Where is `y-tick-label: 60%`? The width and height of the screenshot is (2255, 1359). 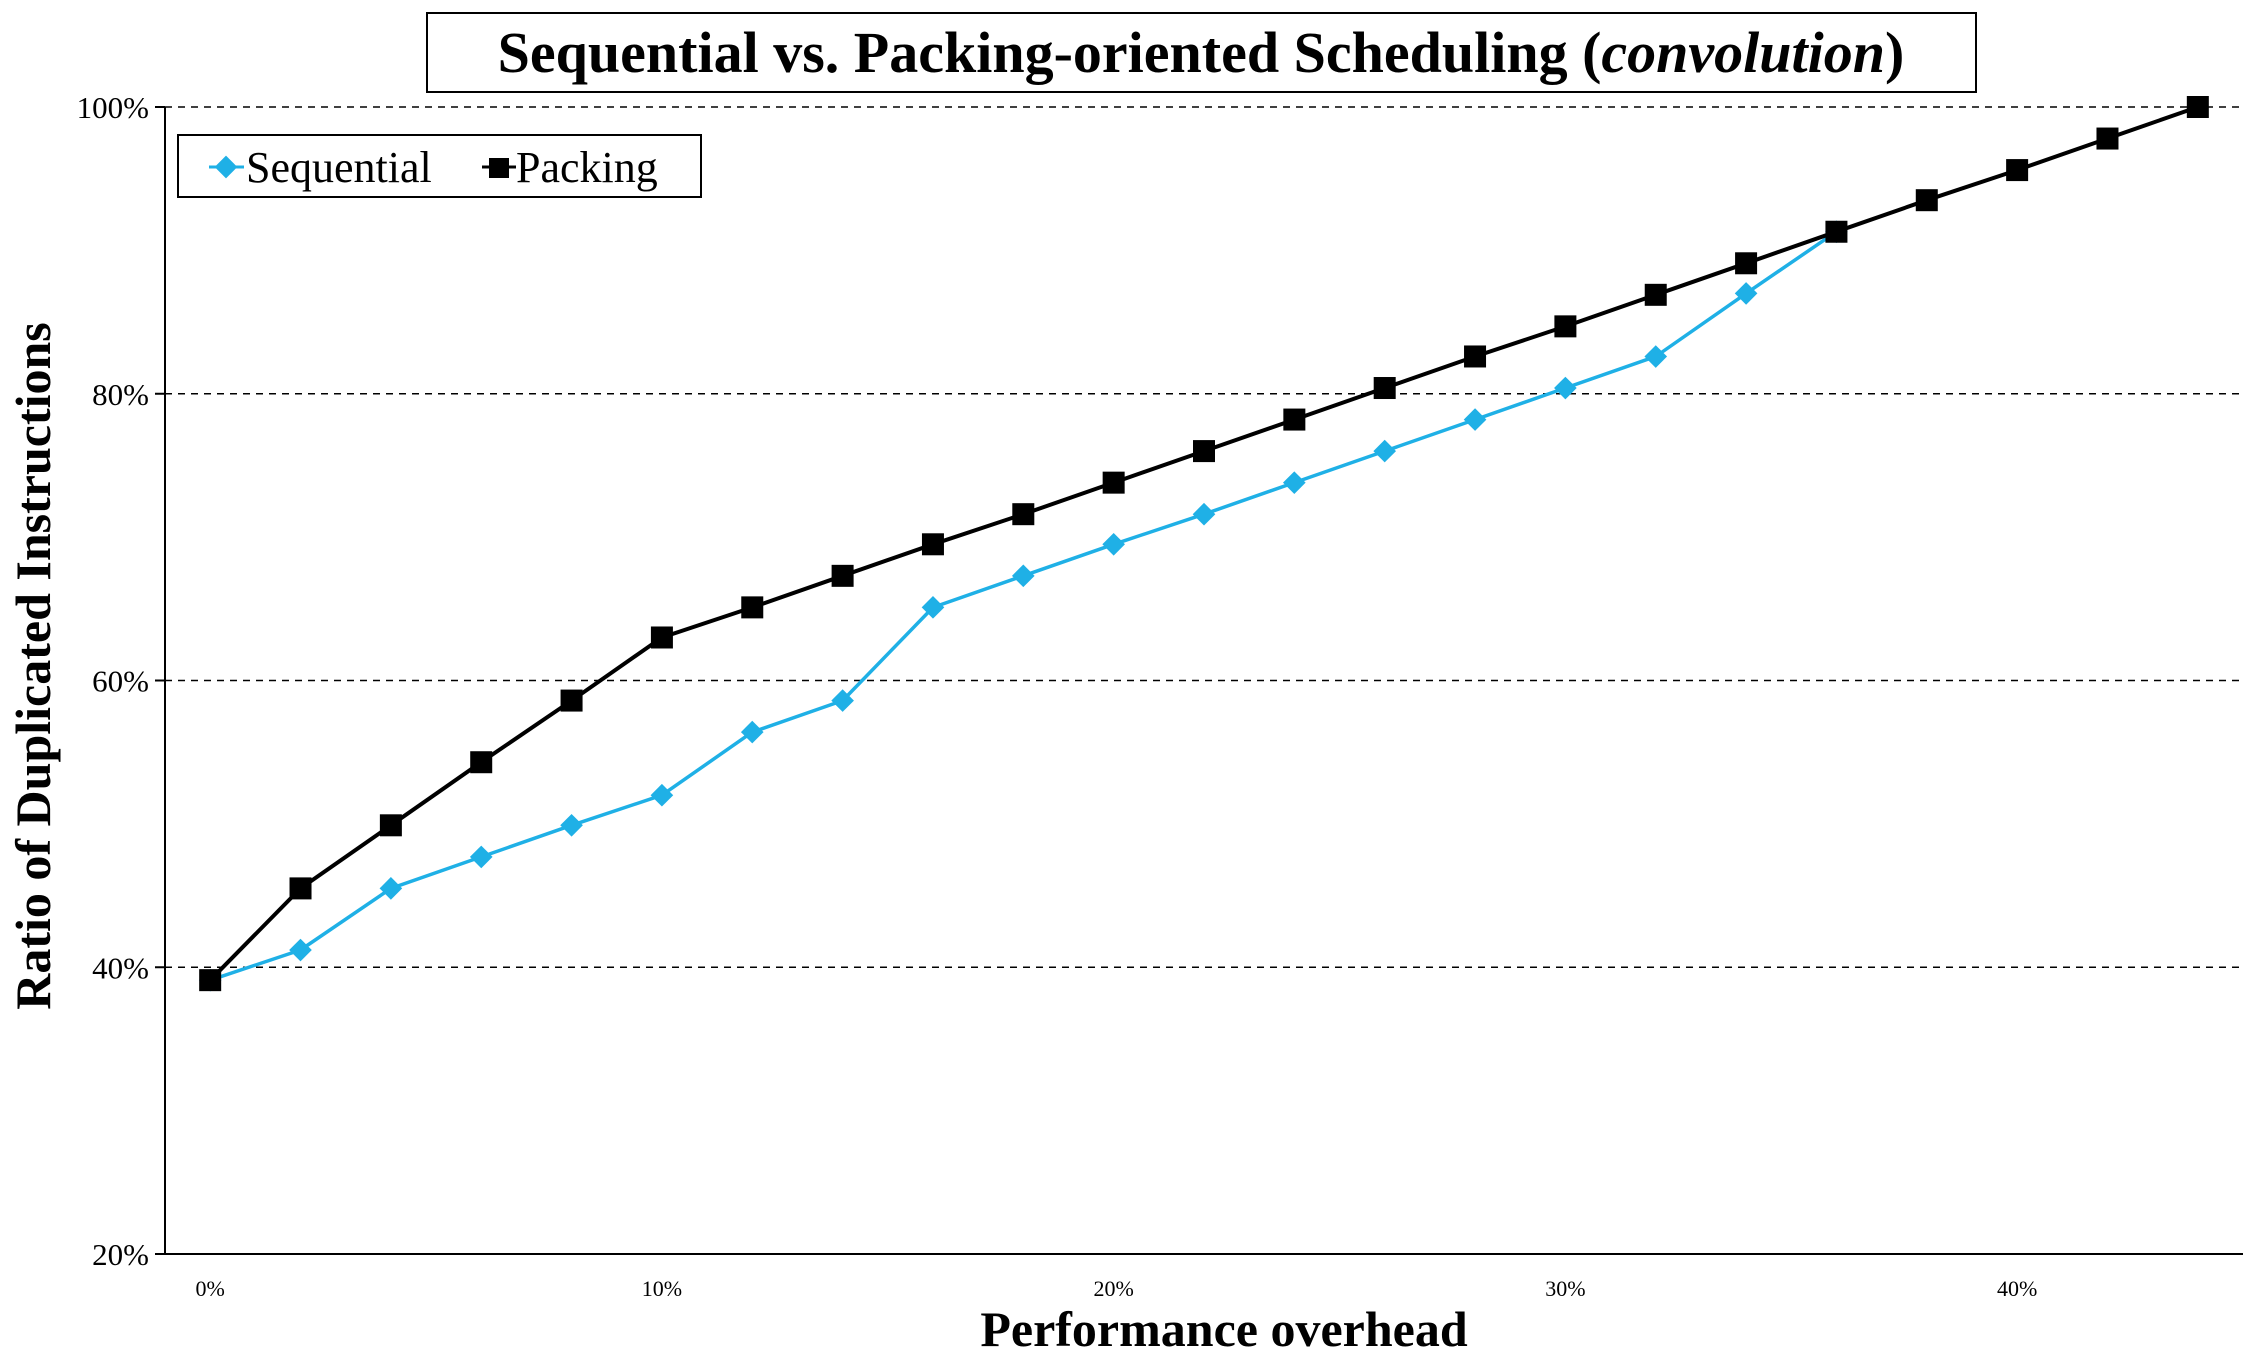 y-tick-label: 60% is located at coordinates (120, 681).